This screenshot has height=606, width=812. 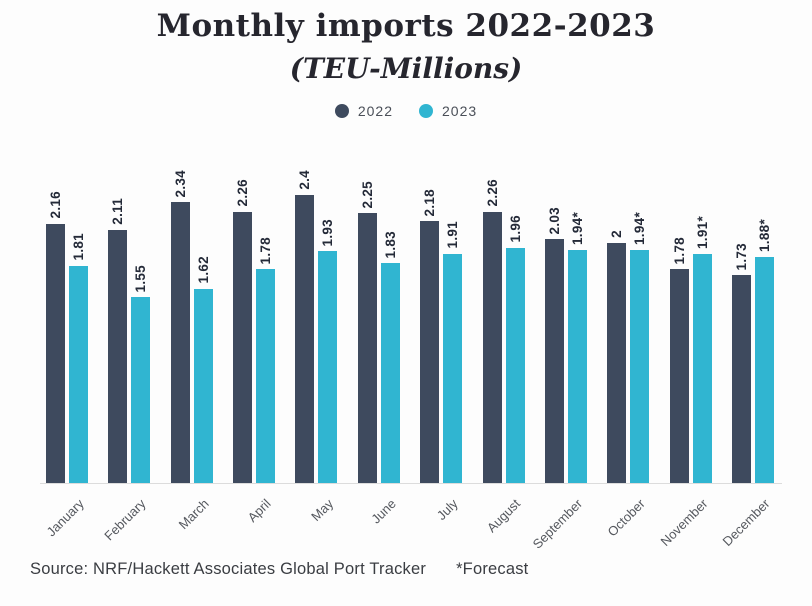 I want to click on bar-column-2023-november: 1.91*, so click(x=702, y=324).